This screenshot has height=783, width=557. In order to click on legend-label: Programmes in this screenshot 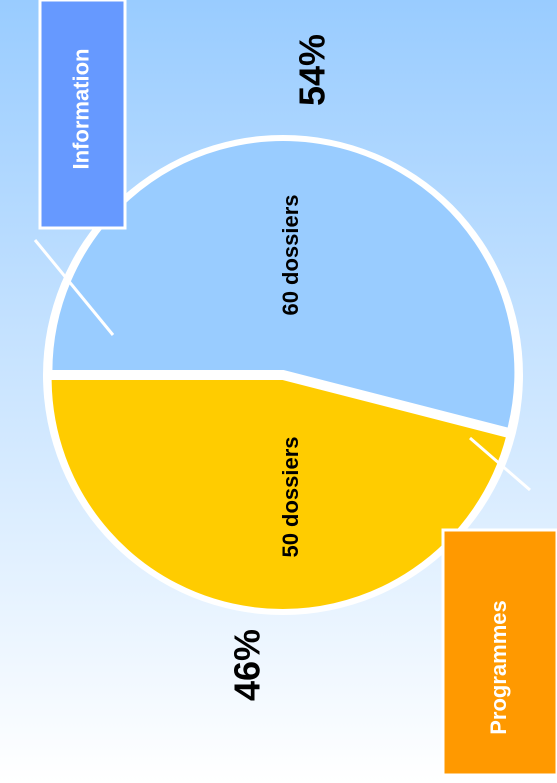, I will do `click(498, 667)`.